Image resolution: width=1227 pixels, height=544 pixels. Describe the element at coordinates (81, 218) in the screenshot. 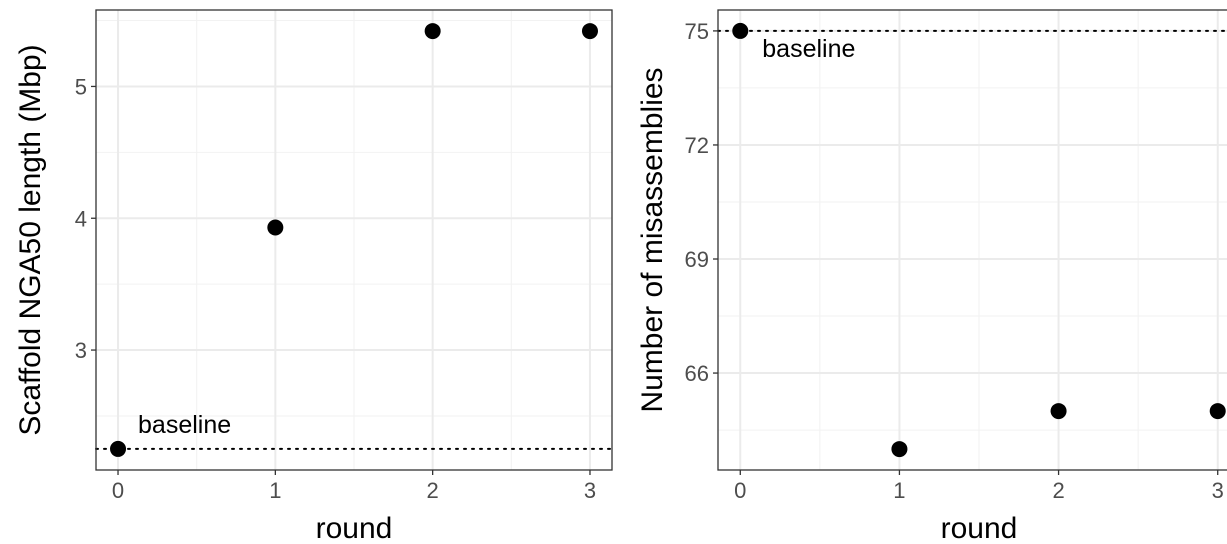

I see `y-tick-label: 4` at that location.